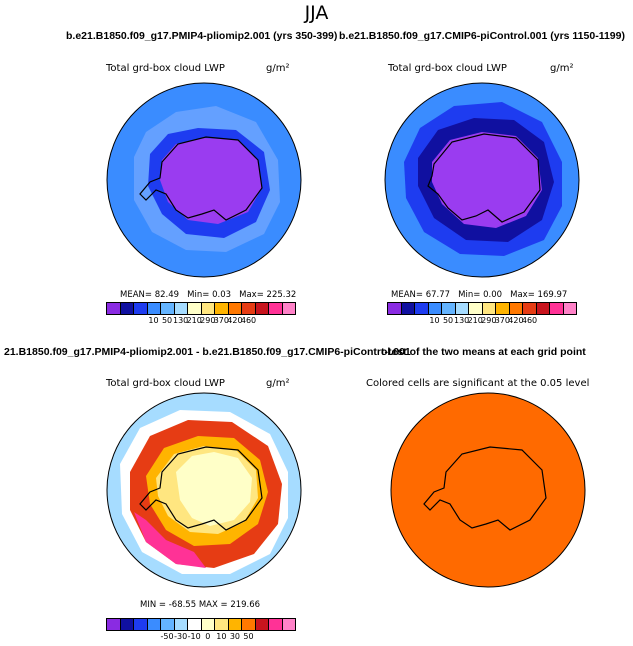 Image resolution: width=633 pixels, height=646 pixels. What do you see at coordinates (479, 295) in the screenshot?
I see `panel2-stats: MEAN= 67.77 Min= 0.00 Max= 169.97` at bounding box center [479, 295].